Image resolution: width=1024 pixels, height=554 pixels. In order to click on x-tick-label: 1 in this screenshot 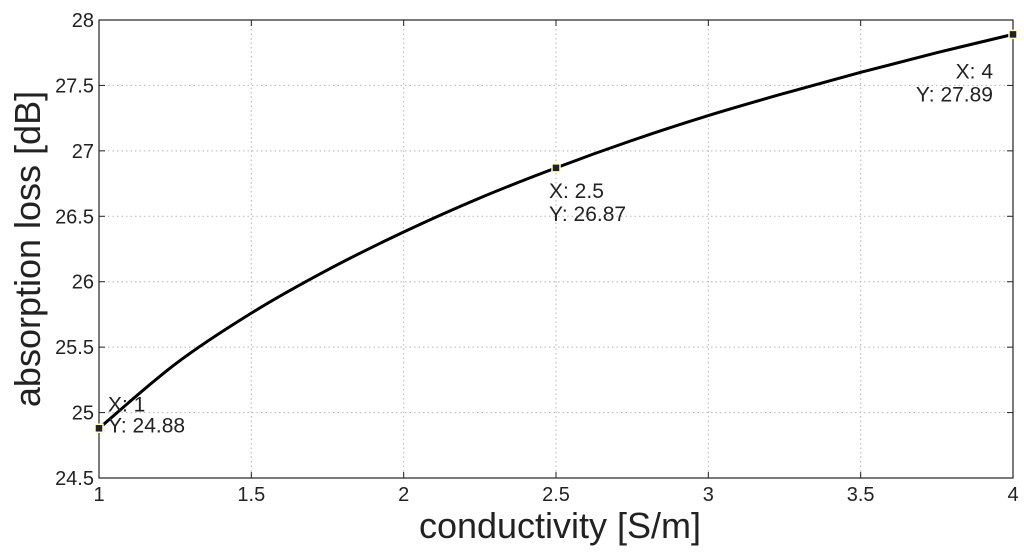, I will do `click(98, 495)`.